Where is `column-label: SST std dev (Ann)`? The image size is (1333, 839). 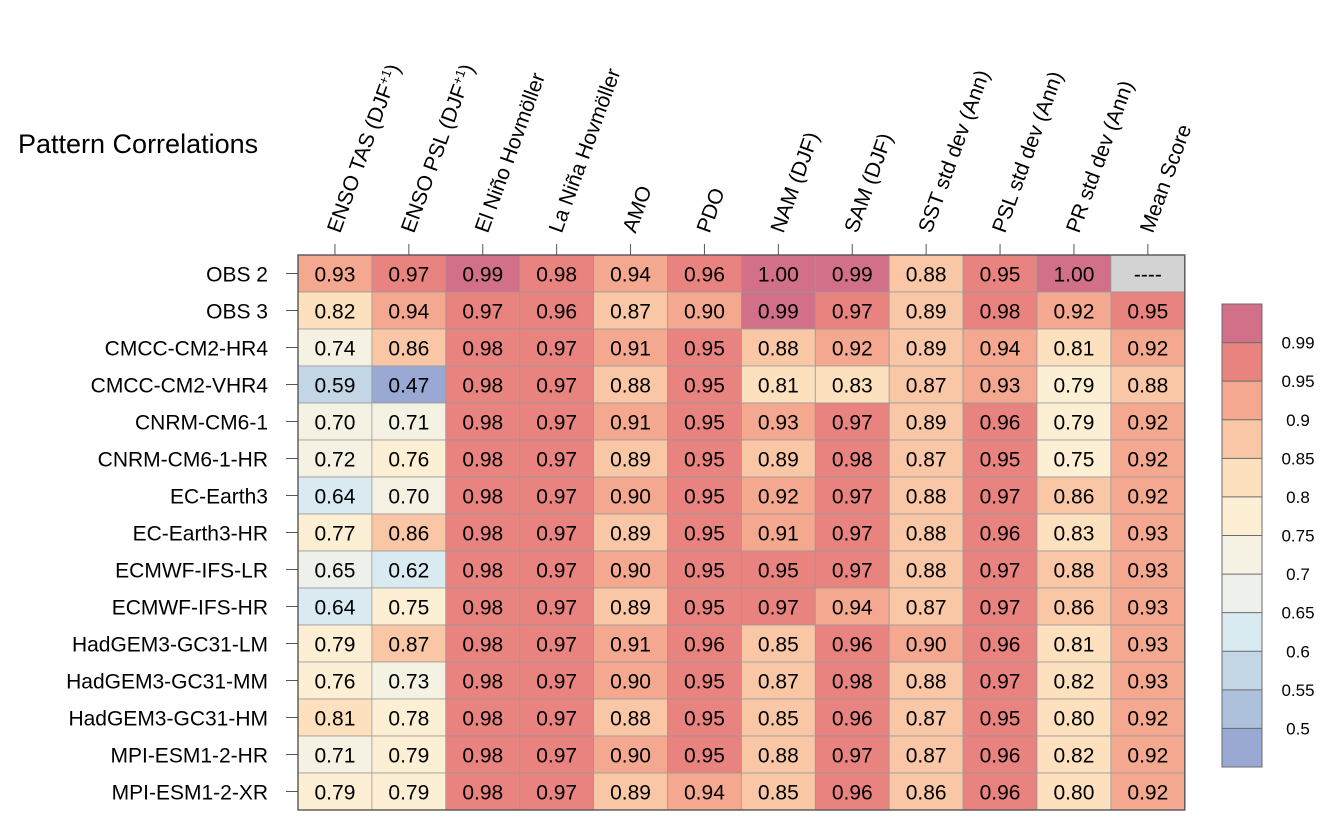
column-label: SST std dev (Ann) is located at coordinates (954, 151).